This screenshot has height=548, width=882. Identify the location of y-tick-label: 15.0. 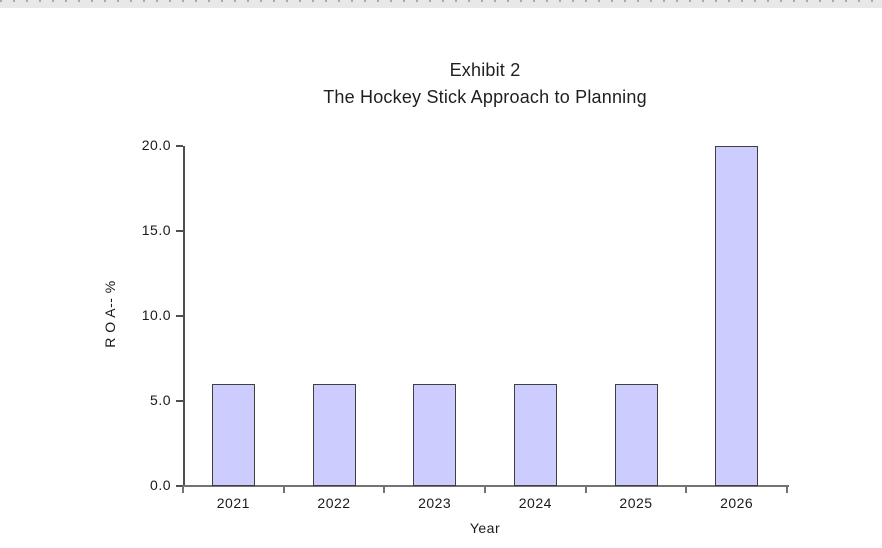
(156, 230).